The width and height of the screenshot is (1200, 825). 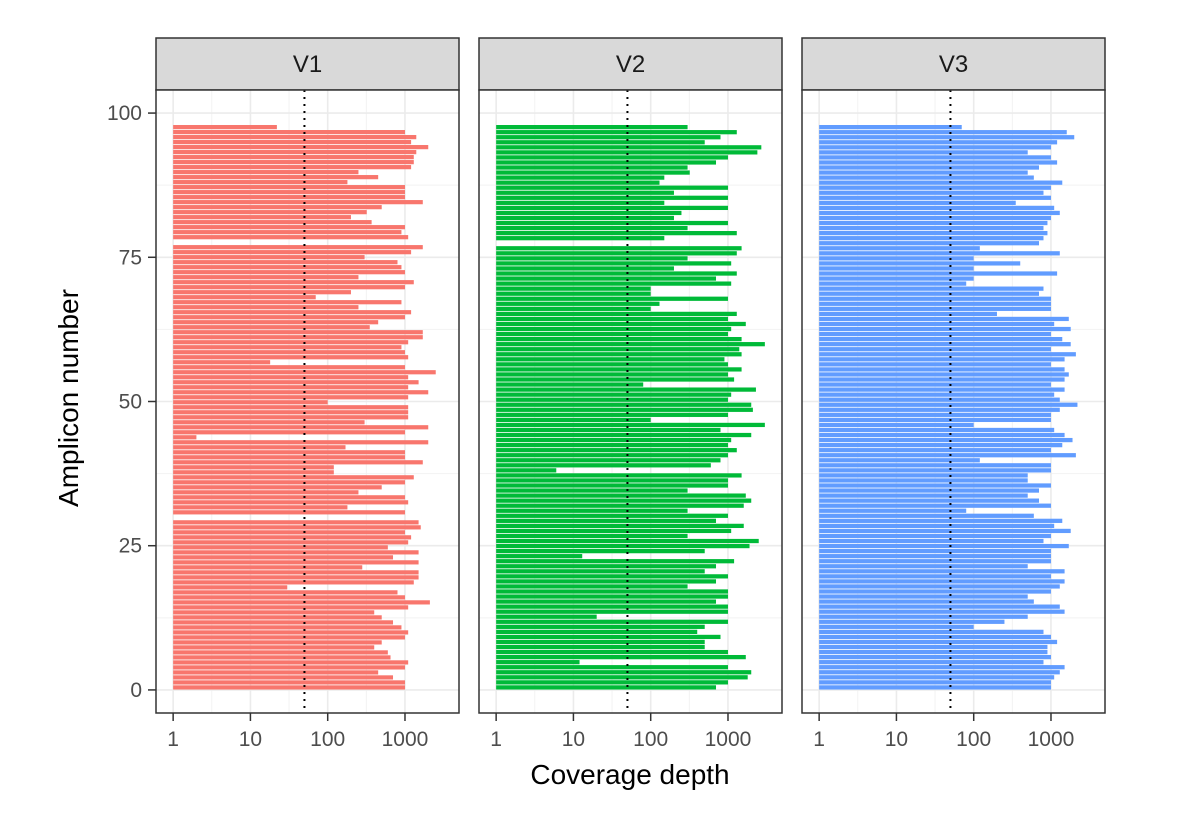 I want to click on x-tick-label: 1, so click(x=496, y=739).